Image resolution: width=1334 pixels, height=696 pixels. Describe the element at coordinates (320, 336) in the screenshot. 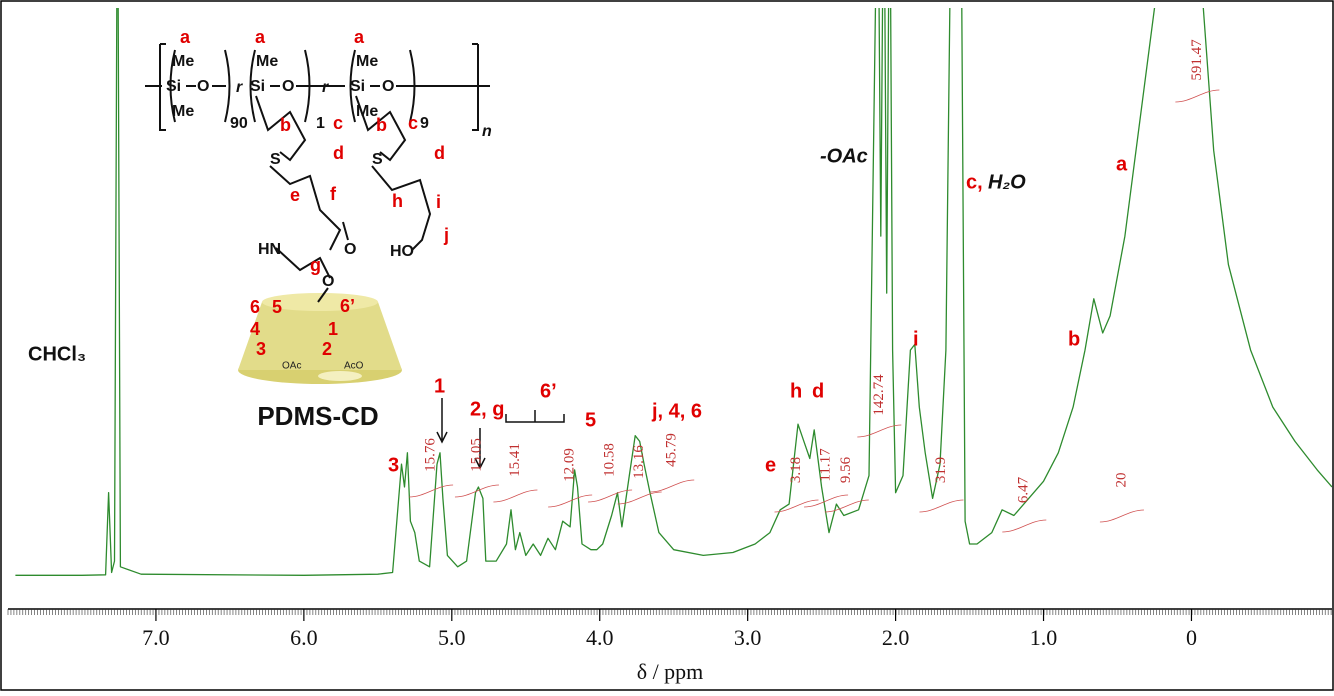

I see `cone-body` at that location.